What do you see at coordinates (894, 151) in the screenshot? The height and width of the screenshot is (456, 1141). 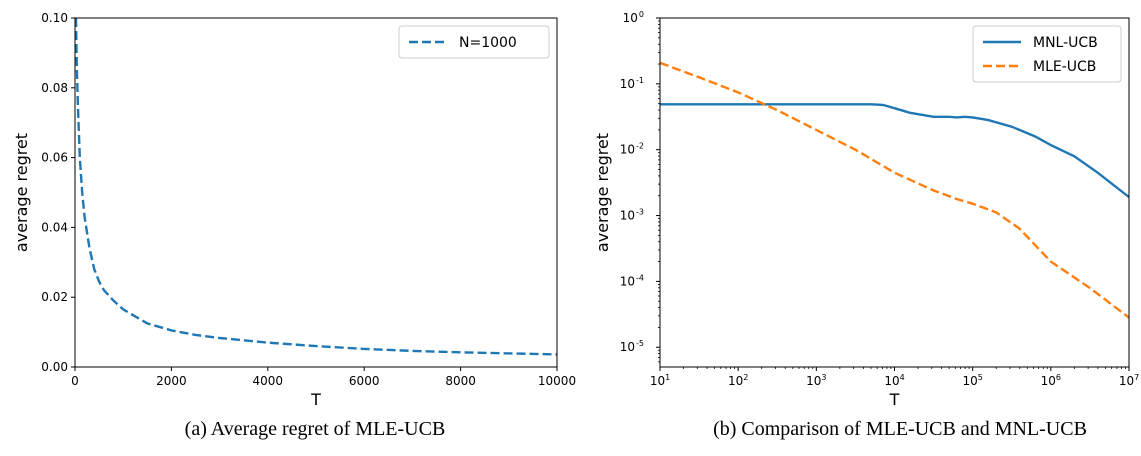 I see `series-line-mnl-ucb` at bounding box center [894, 151].